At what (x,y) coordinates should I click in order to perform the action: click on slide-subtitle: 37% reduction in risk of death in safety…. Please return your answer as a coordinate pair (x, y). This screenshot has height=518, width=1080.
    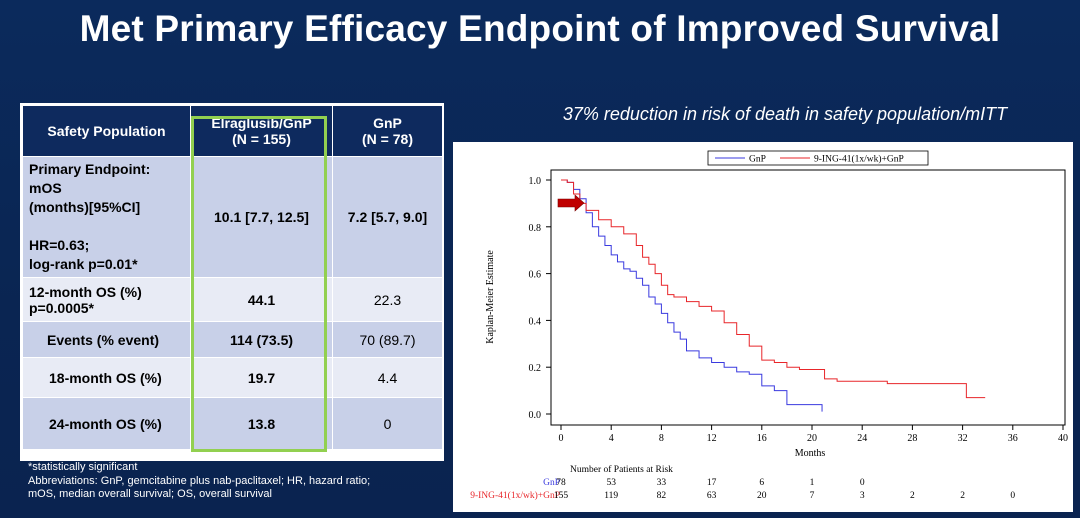
    Looking at the image, I should click on (785, 114).